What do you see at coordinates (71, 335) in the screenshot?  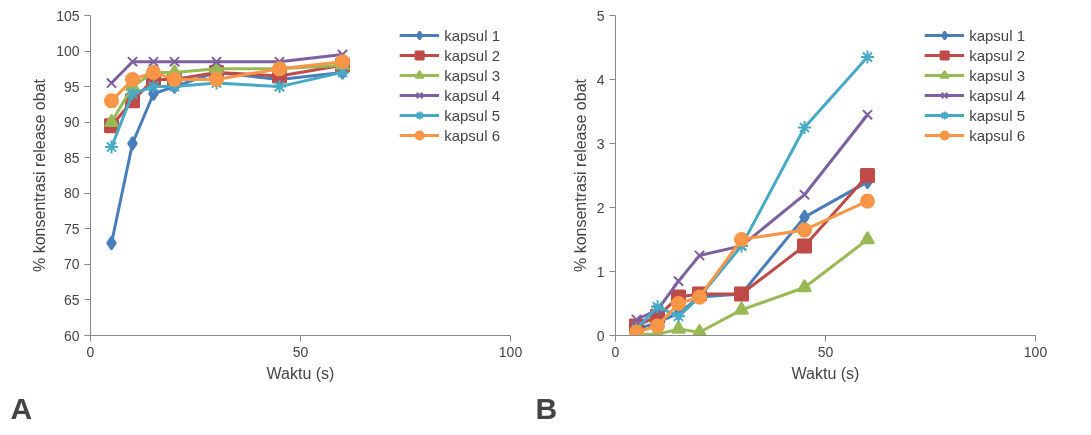 I see `y-tick-label: 60` at bounding box center [71, 335].